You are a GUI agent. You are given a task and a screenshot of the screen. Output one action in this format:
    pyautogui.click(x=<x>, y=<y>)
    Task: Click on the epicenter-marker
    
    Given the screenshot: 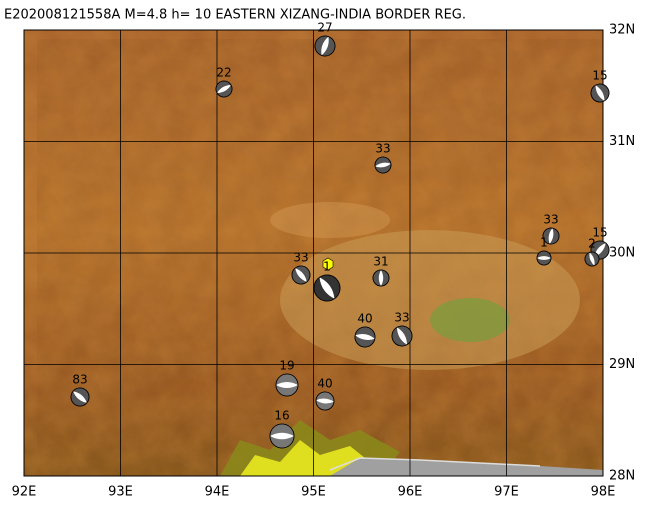 What is the action you would take?
    pyautogui.click(x=328, y=264)
    